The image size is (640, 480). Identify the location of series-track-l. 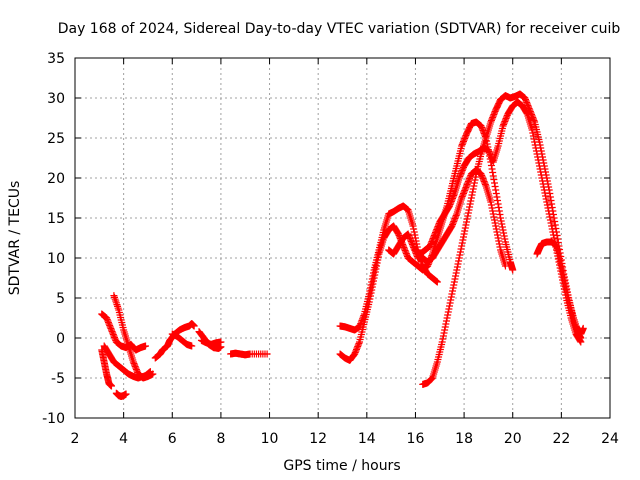
(426, 241).